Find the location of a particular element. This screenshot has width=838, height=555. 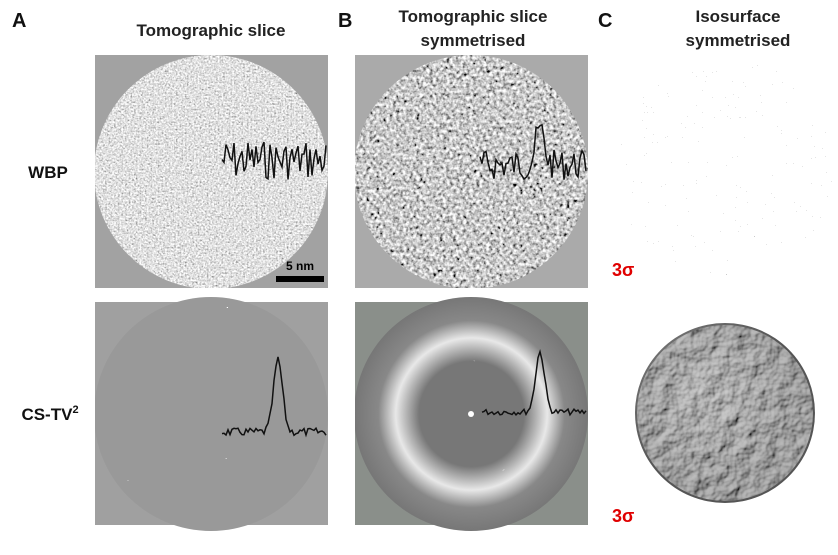

panel-title: Isosurface is located at coordinates (737, 16).